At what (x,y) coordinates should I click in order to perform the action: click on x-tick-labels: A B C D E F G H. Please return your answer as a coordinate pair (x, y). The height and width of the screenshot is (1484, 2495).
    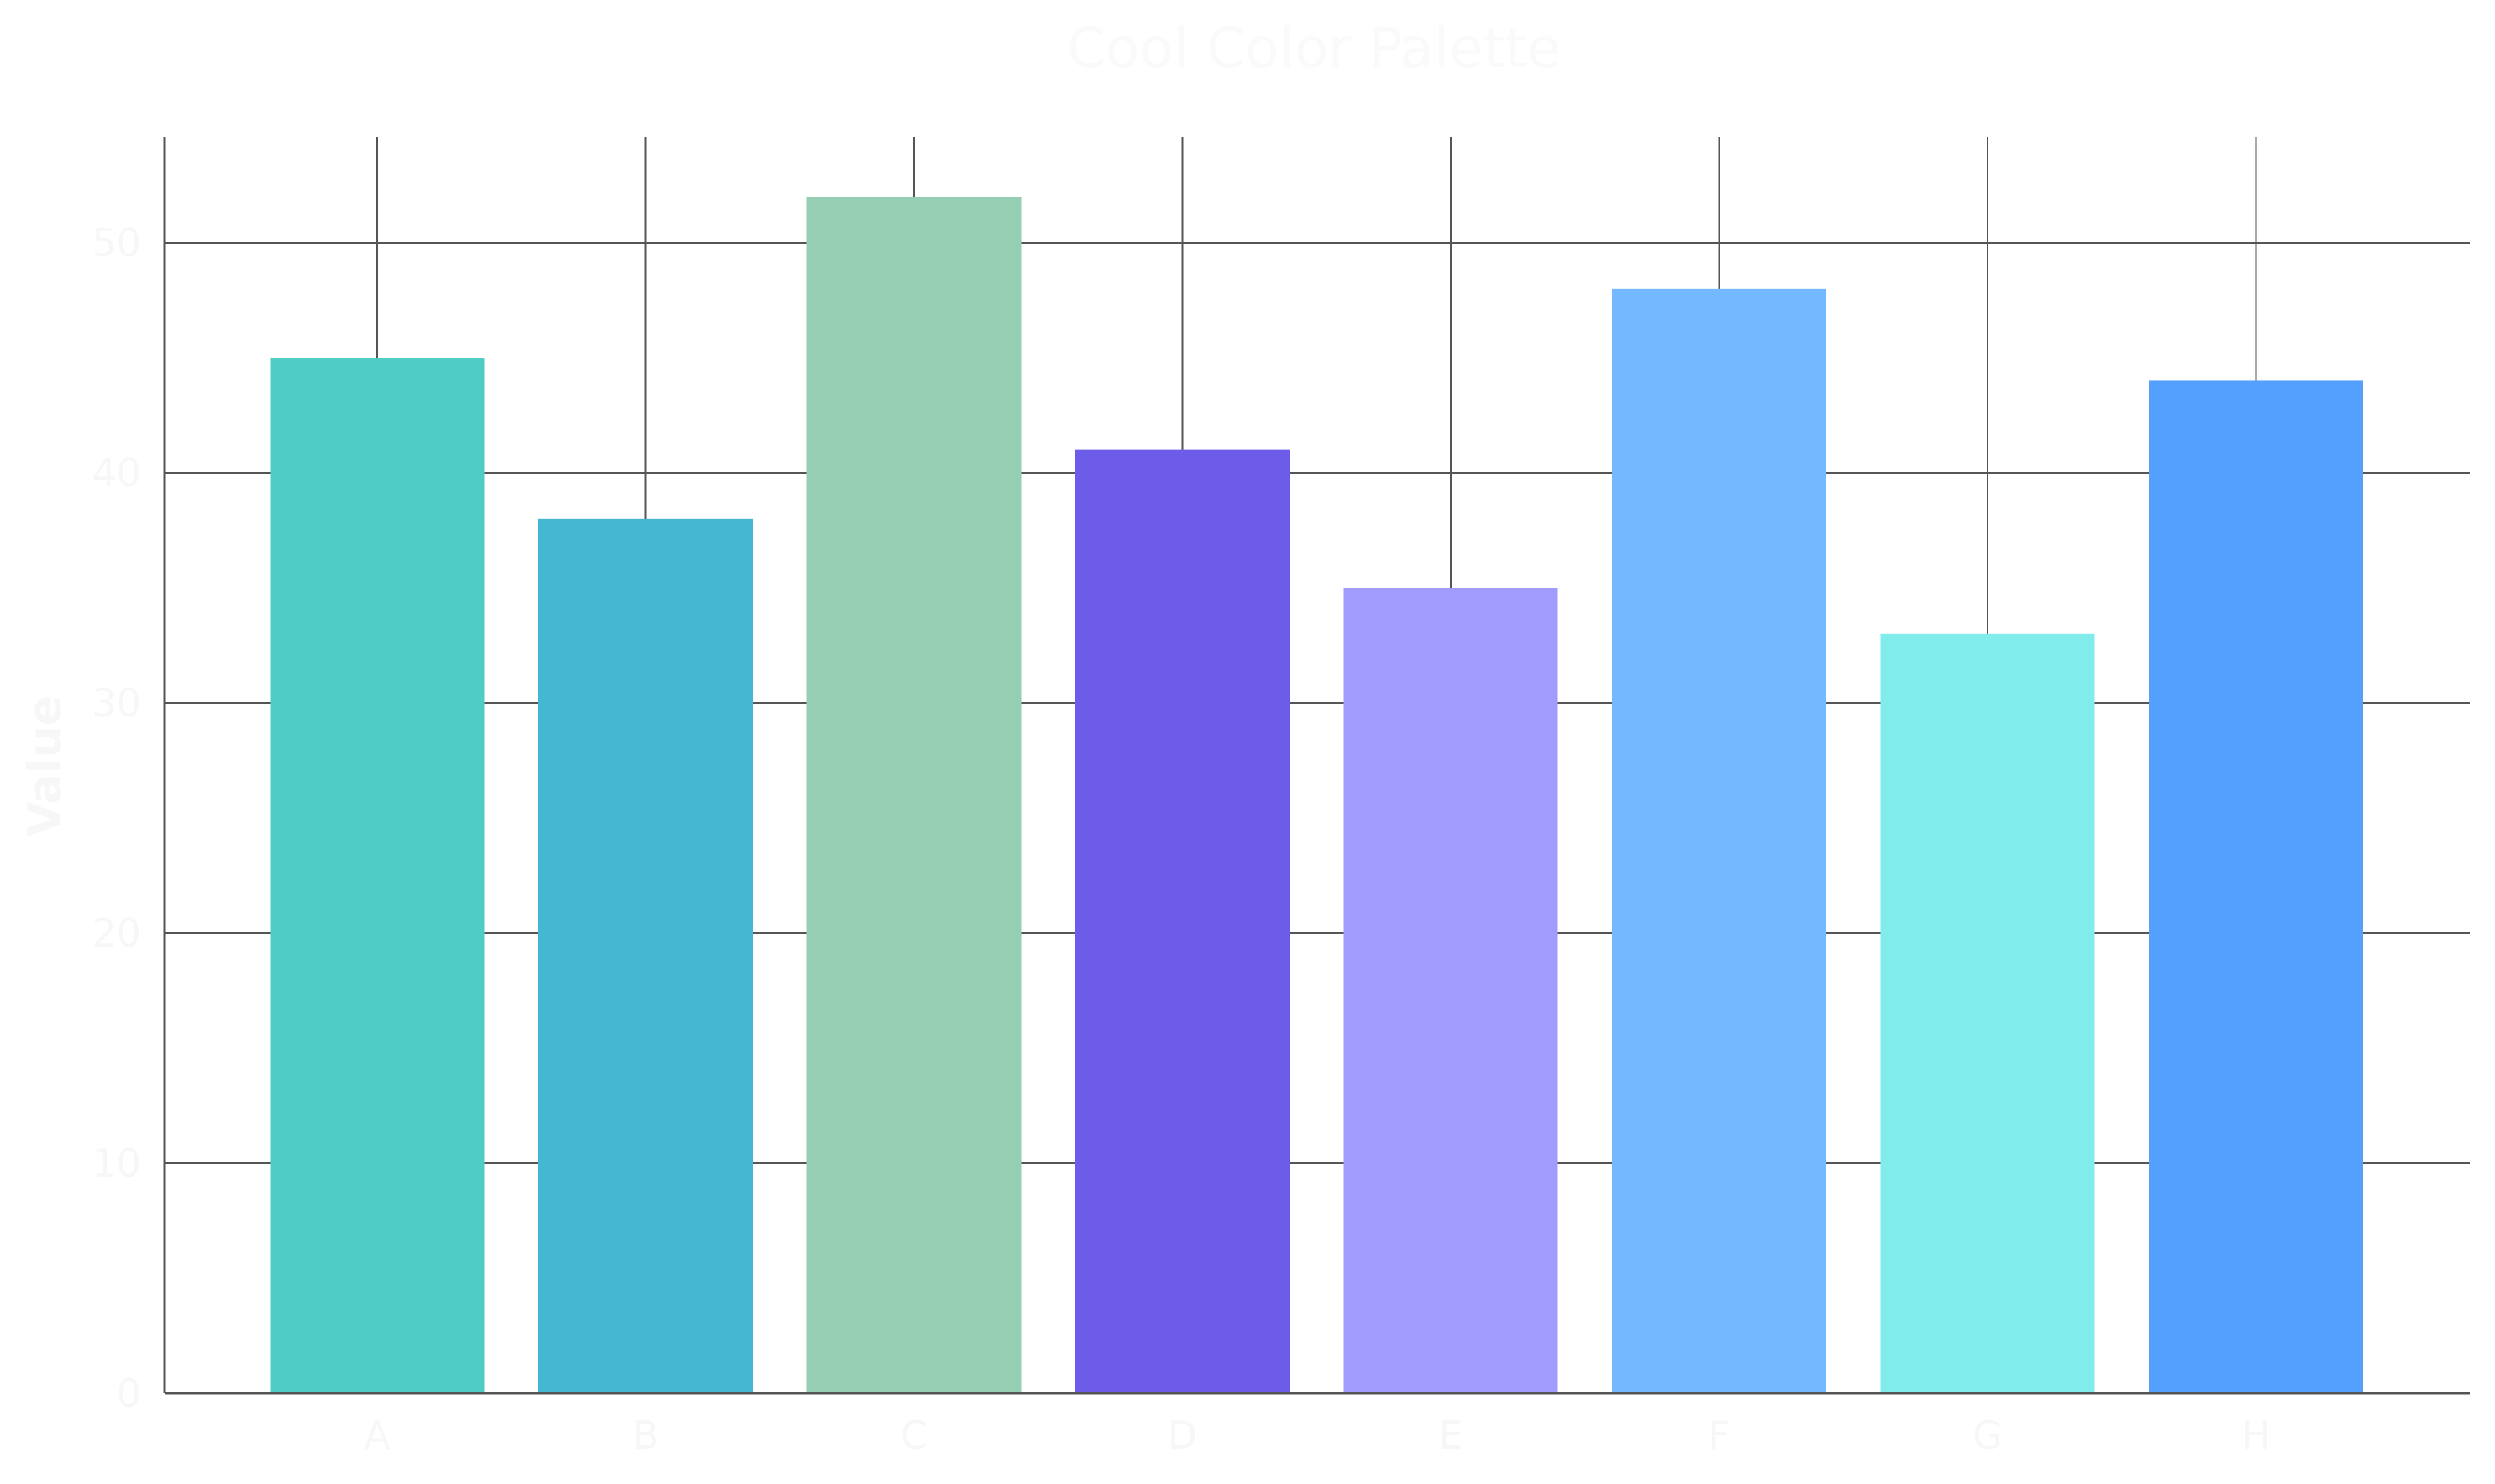
    Looking at the image, I should click on (1317, 1436).